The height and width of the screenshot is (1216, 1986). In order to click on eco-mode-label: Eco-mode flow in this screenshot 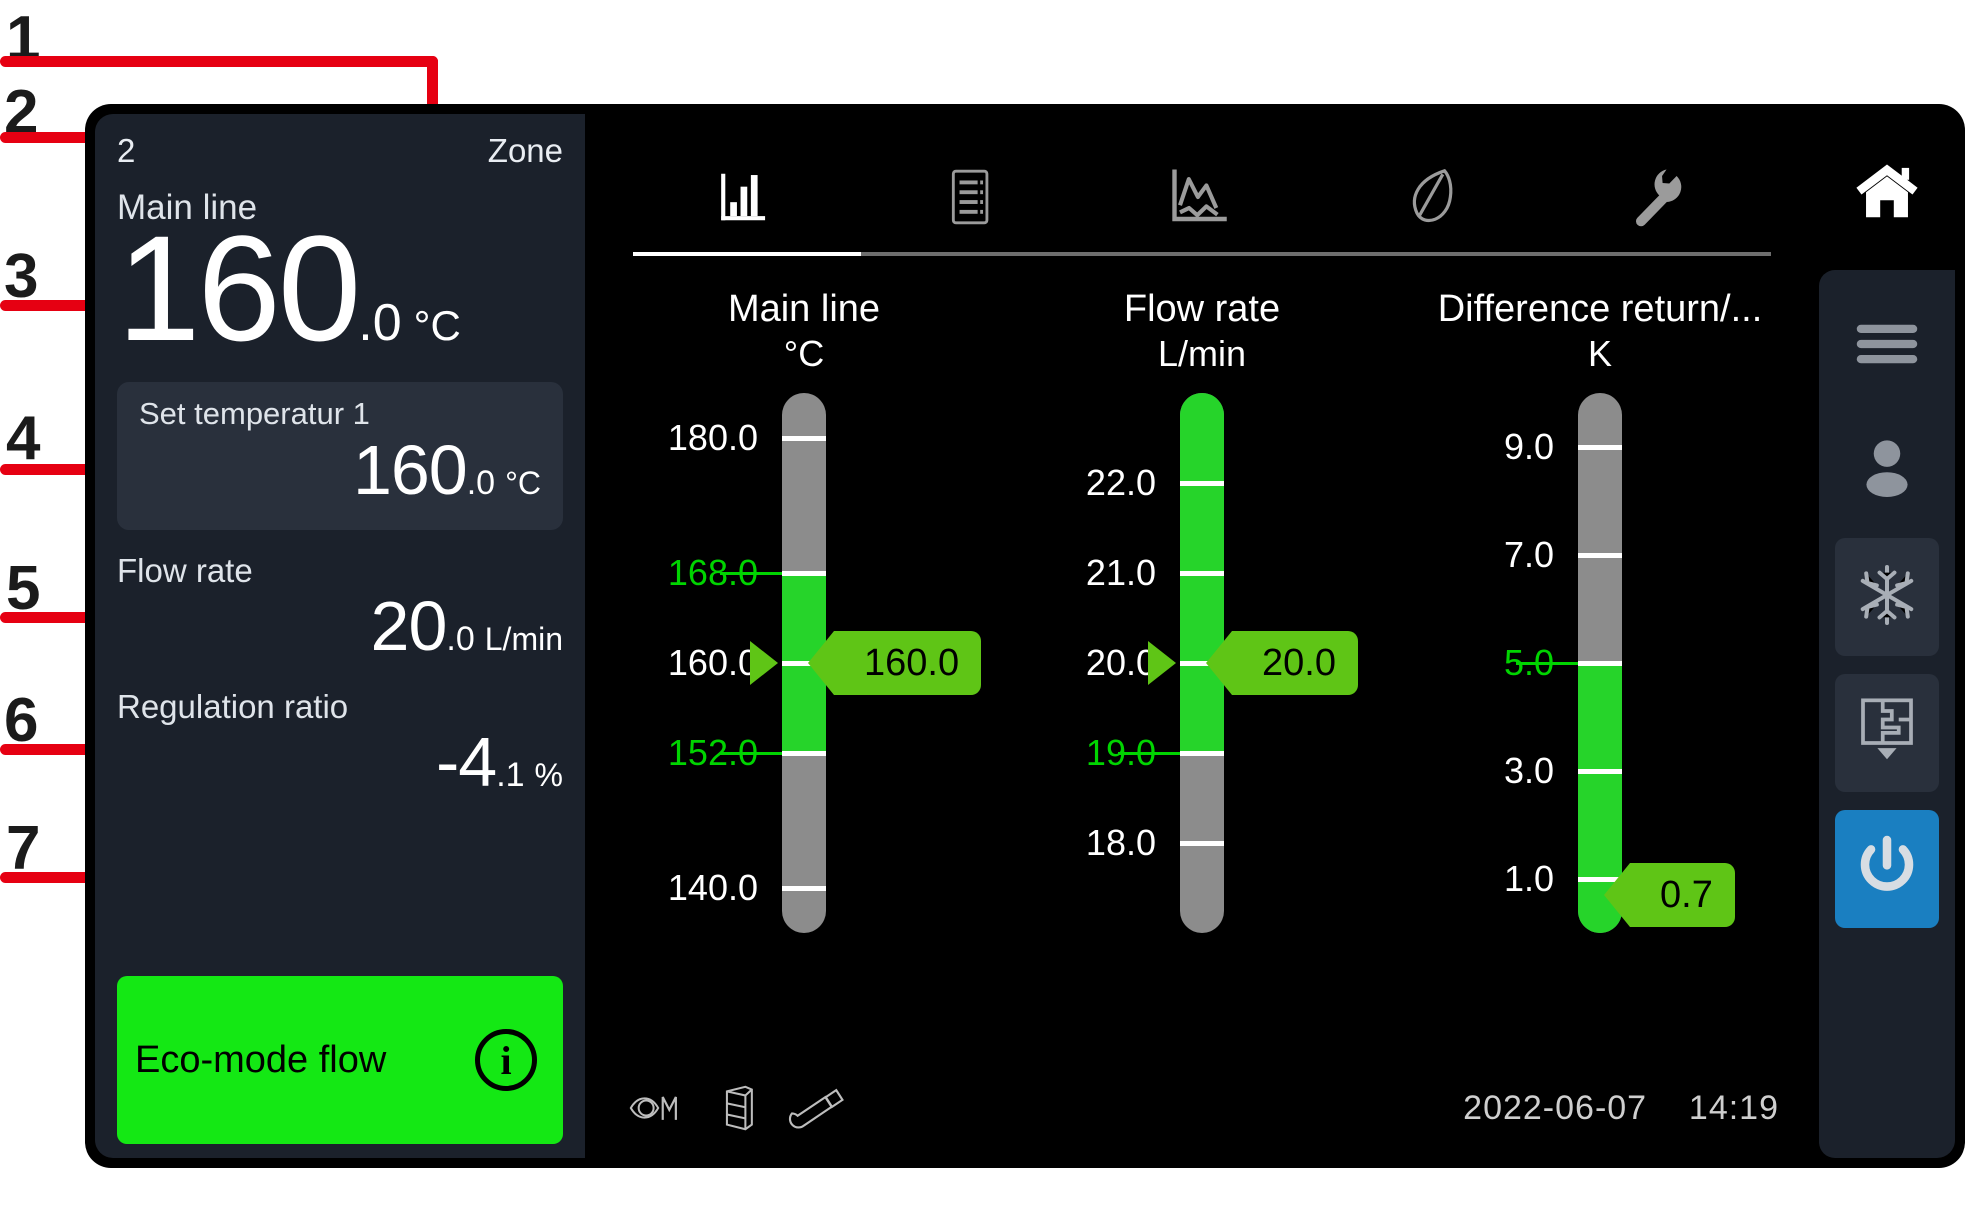, I will do `click(261, 1059)`.